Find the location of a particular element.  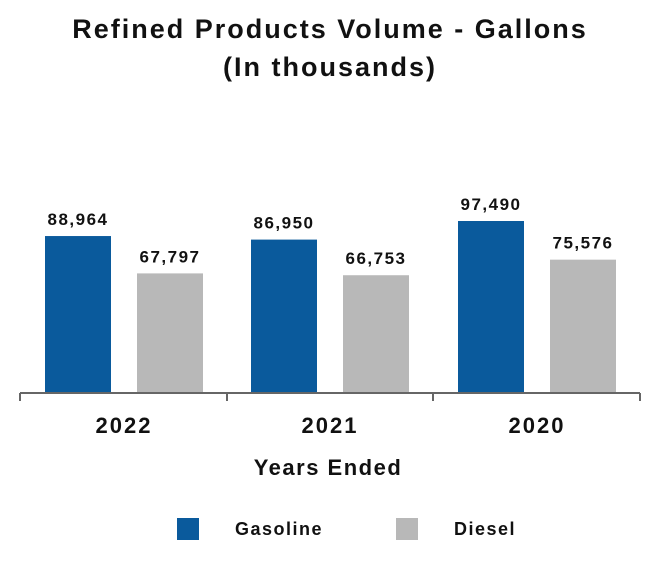

x-tick-label-2021: 2021 is located at coordinates (330, 425).